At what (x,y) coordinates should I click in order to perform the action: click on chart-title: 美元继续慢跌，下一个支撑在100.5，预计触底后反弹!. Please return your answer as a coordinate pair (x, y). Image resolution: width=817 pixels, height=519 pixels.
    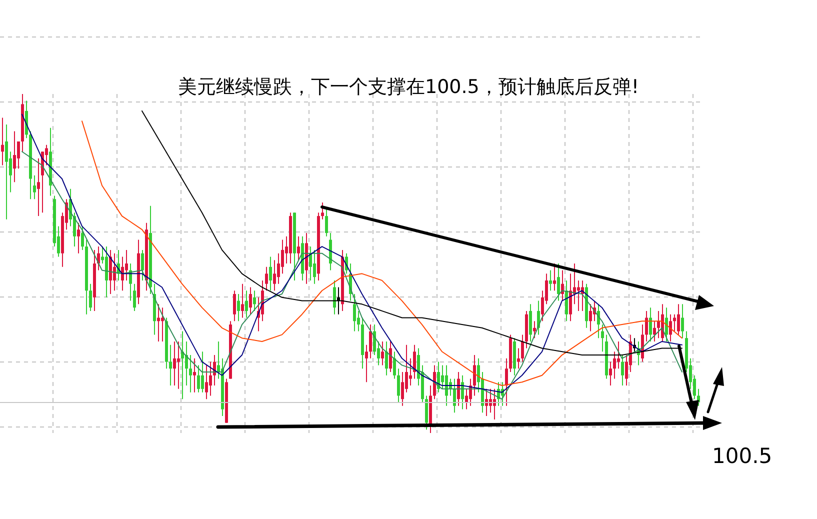
    Looking at the image, I should click on (408, 87).